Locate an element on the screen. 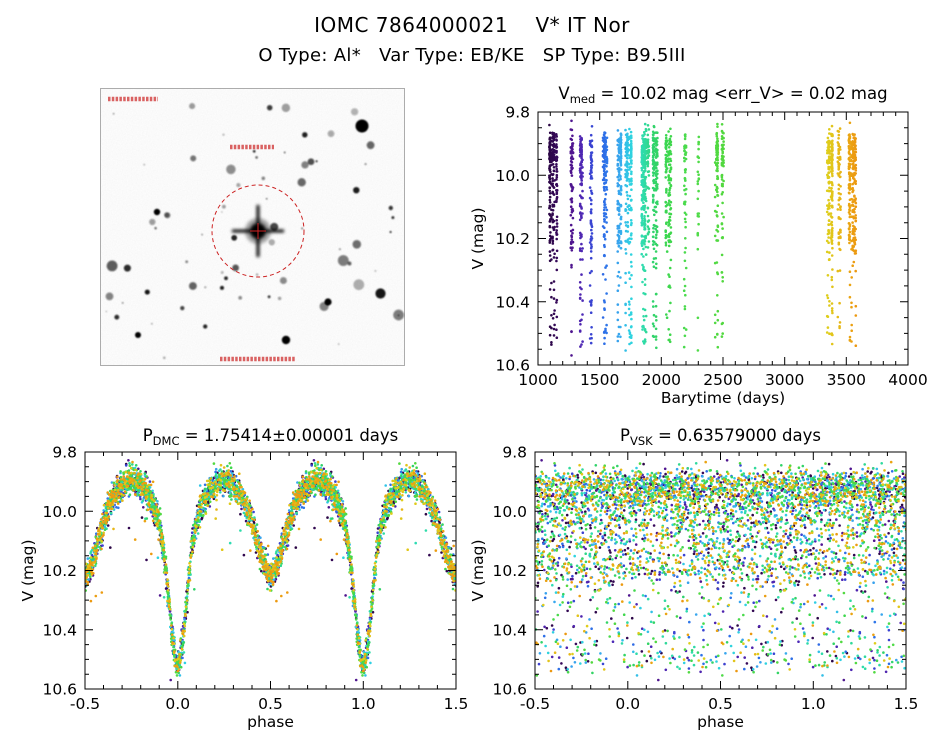 Image resolution: width=944 pixels, height=747 pixels. time_series-ticks is located at coordinates (723, 238).